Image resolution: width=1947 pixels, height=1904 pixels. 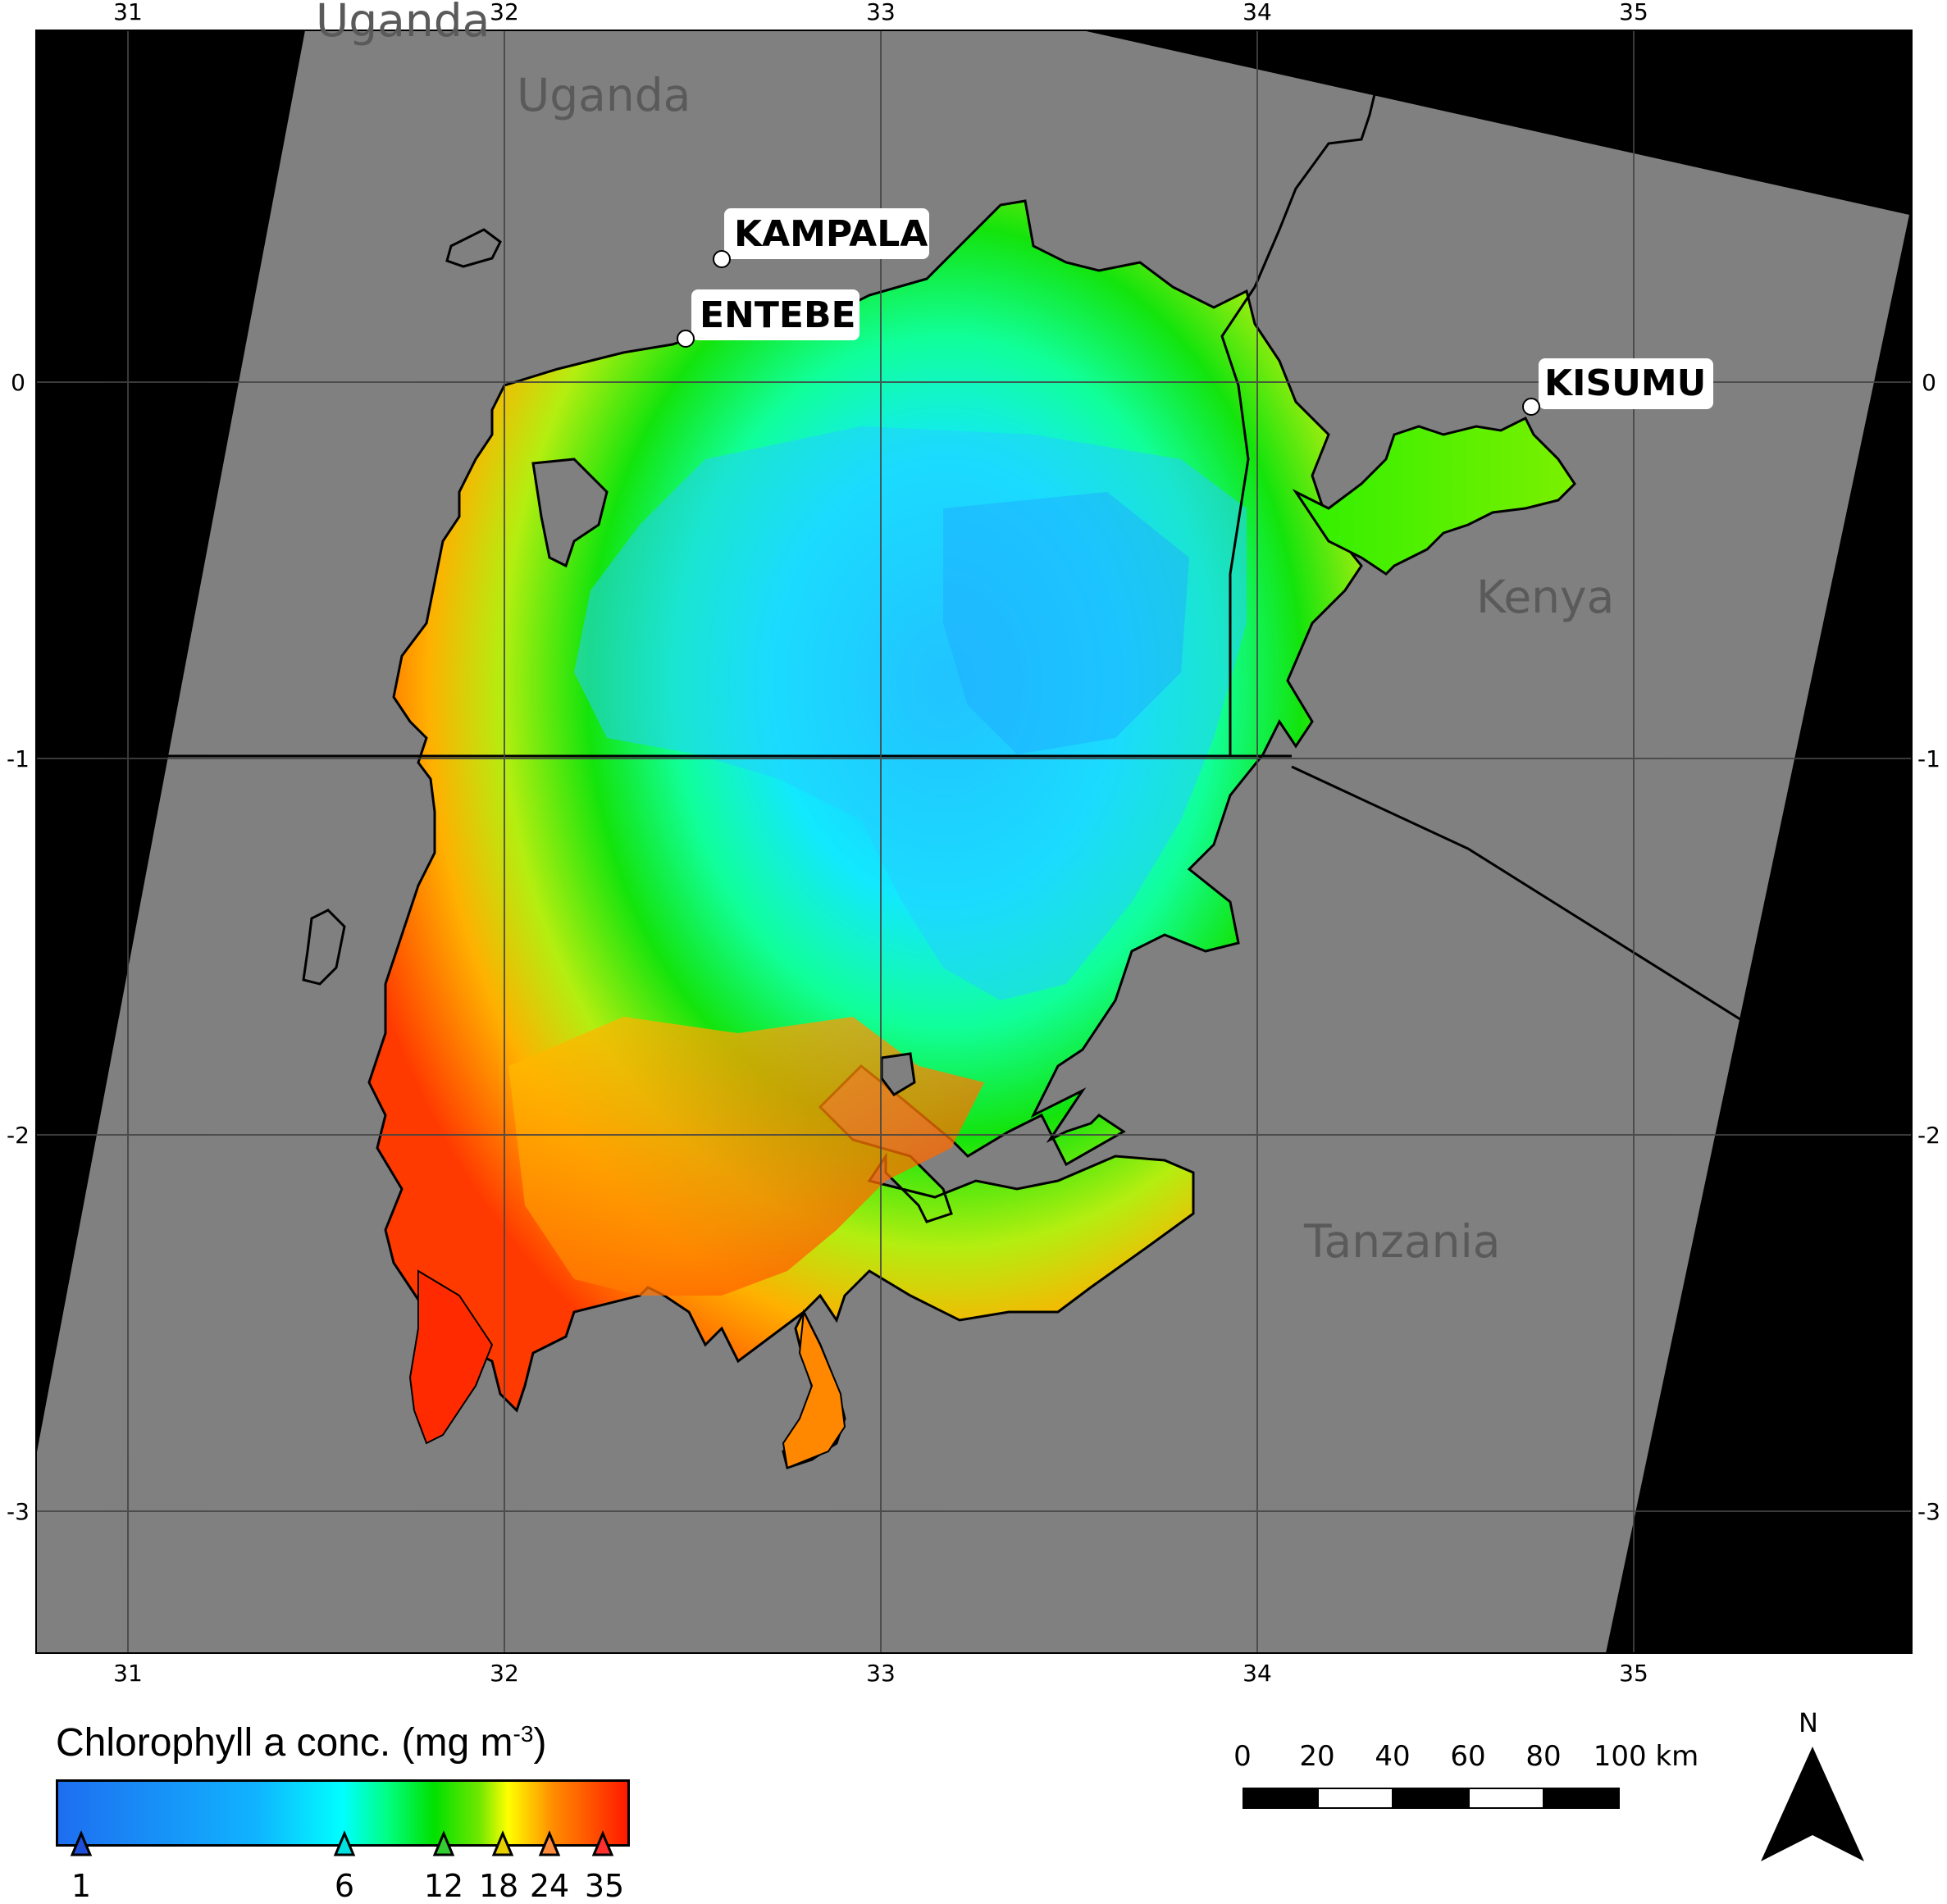 I want to click on north-arrow-icon, so click(x=1812, y=1804).